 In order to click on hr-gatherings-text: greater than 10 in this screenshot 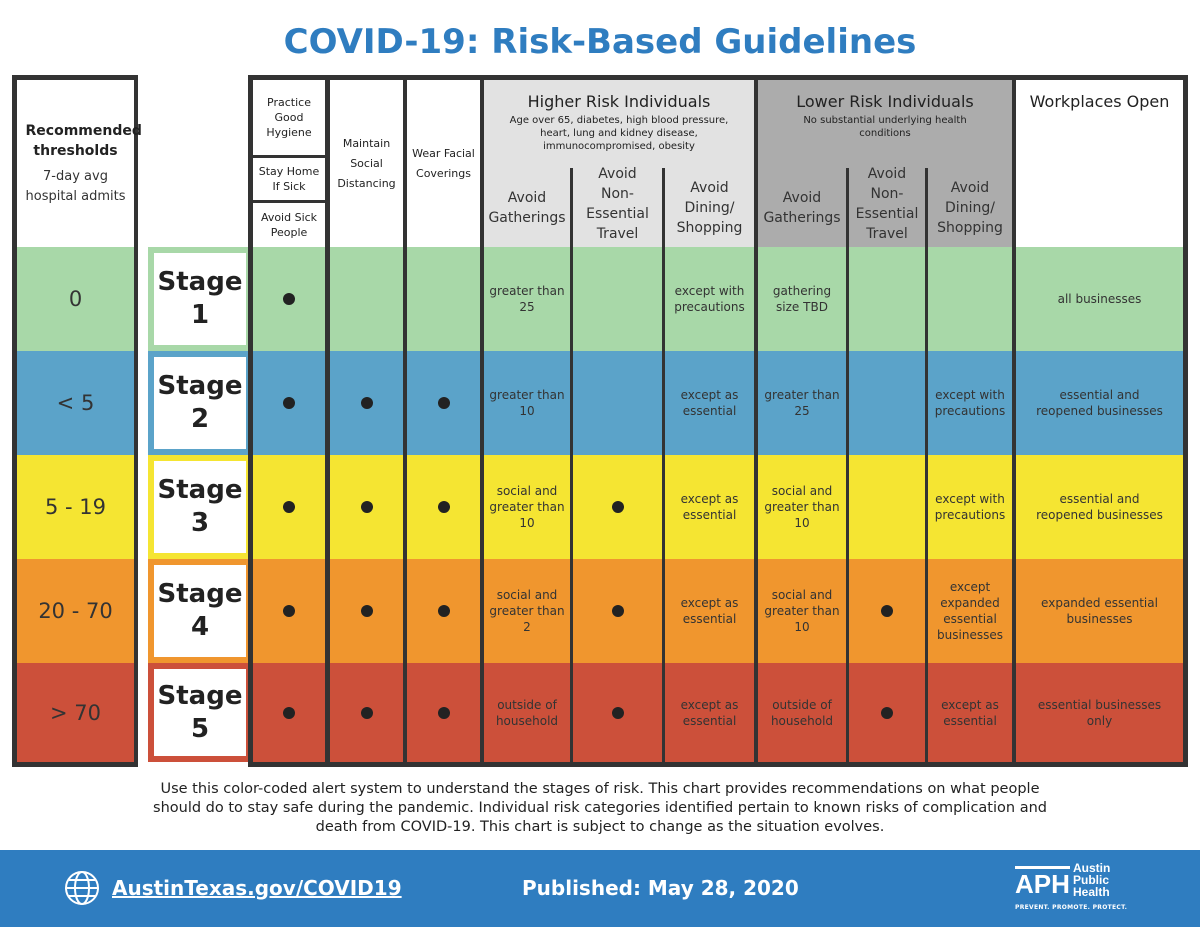, I will do `click(527, 403)`.